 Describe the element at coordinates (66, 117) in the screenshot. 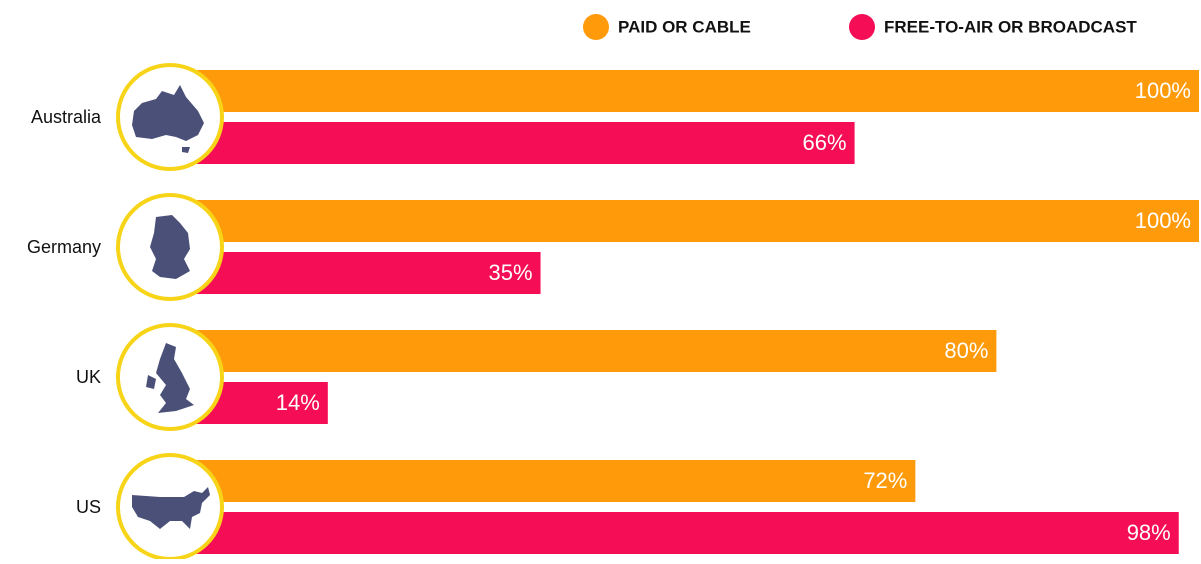

I see `category-label: Australia` at that location.